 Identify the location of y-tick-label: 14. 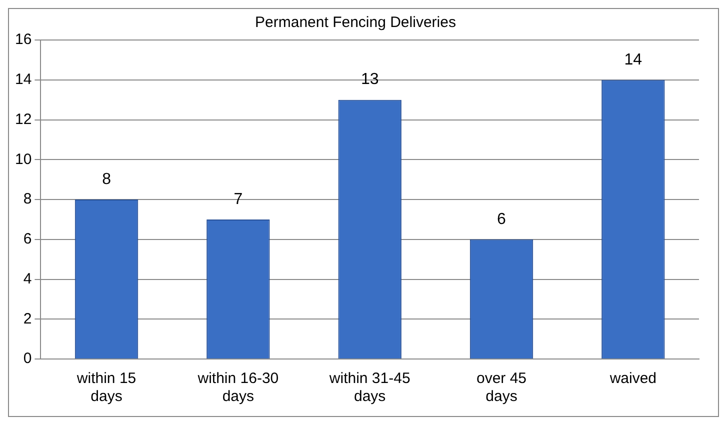
(23, 79).